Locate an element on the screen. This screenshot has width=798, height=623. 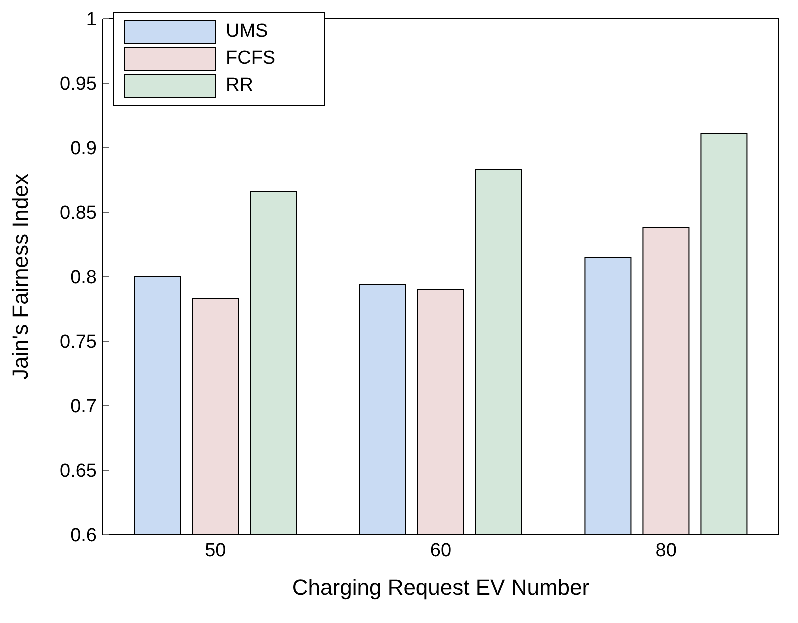
y-tick-label: 0.85 is located at coordinates (78, 213).